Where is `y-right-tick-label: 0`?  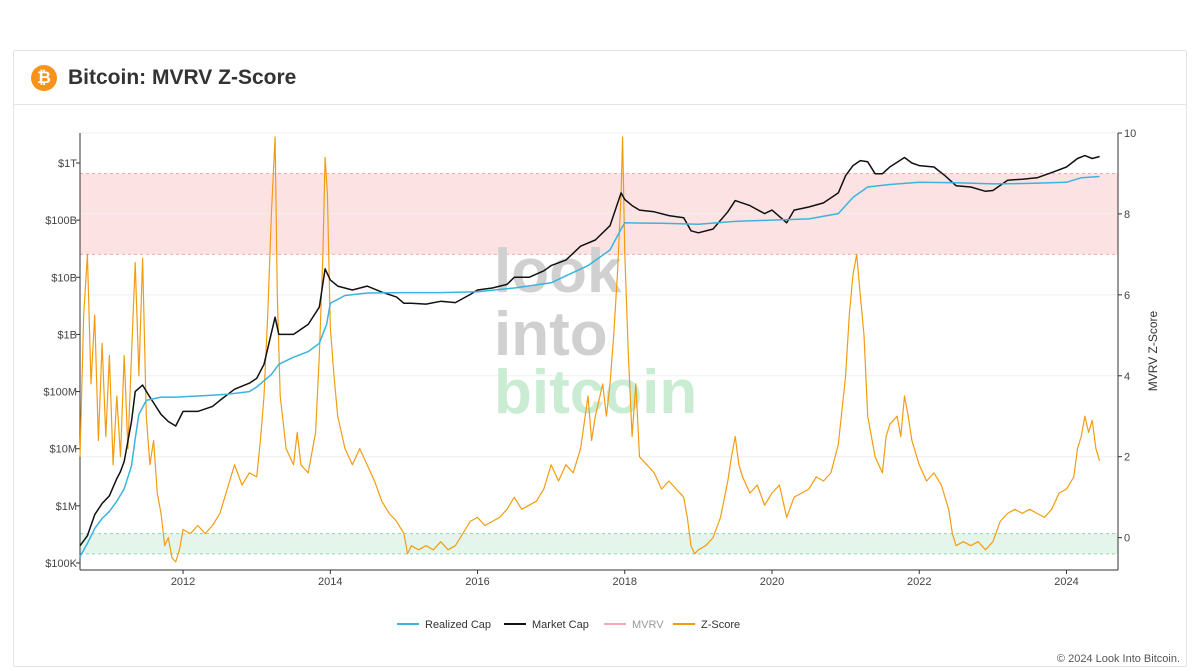 y-right-tick-label: 0 is located at coordinates (1127, 539).